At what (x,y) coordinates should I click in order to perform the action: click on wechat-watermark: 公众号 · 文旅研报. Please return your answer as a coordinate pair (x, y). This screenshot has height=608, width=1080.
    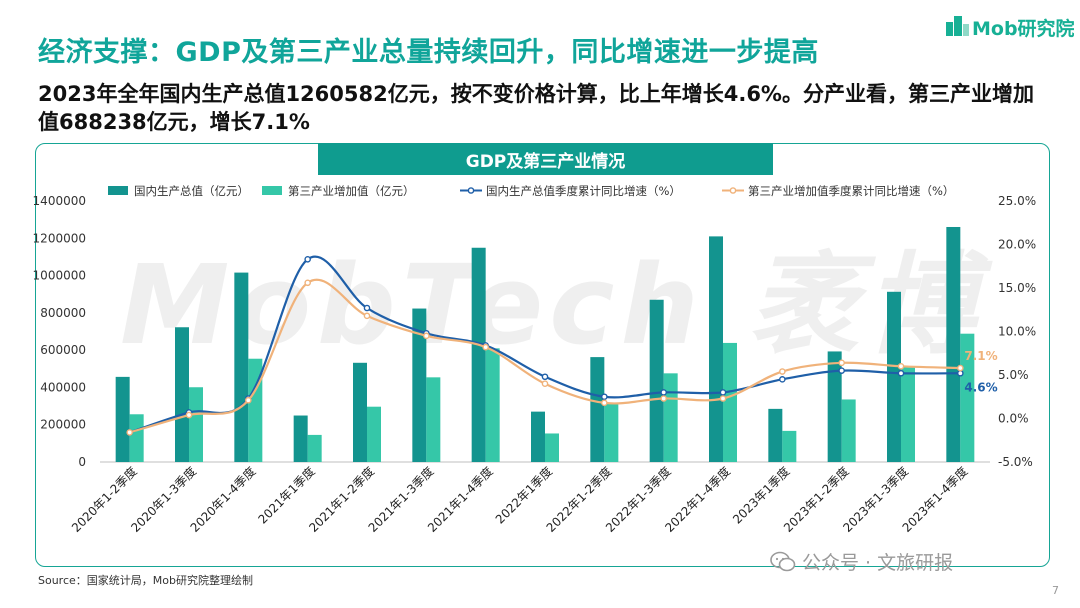
    Looking at the image, I should click on (861, 561).